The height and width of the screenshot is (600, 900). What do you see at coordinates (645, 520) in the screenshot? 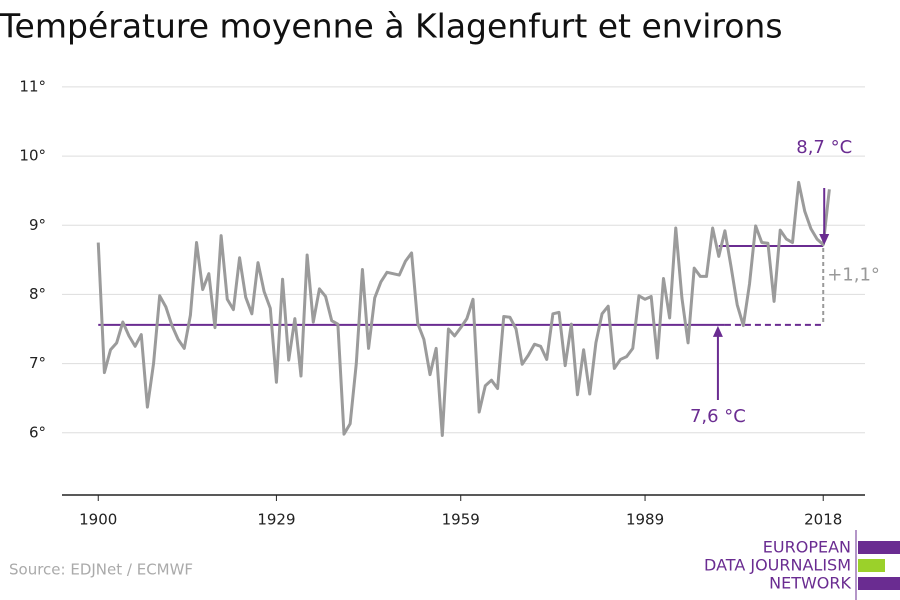
I see `x-tick-label: 1989` at bounding box center [645, 520].